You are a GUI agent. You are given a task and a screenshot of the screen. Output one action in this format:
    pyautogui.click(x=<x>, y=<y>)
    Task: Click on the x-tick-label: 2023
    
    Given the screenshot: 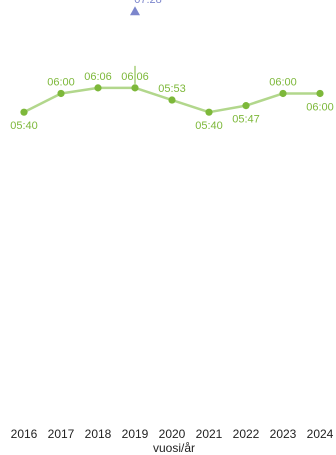 What is the action you would take?
    pyautogui.click(x=283, y=434)
    